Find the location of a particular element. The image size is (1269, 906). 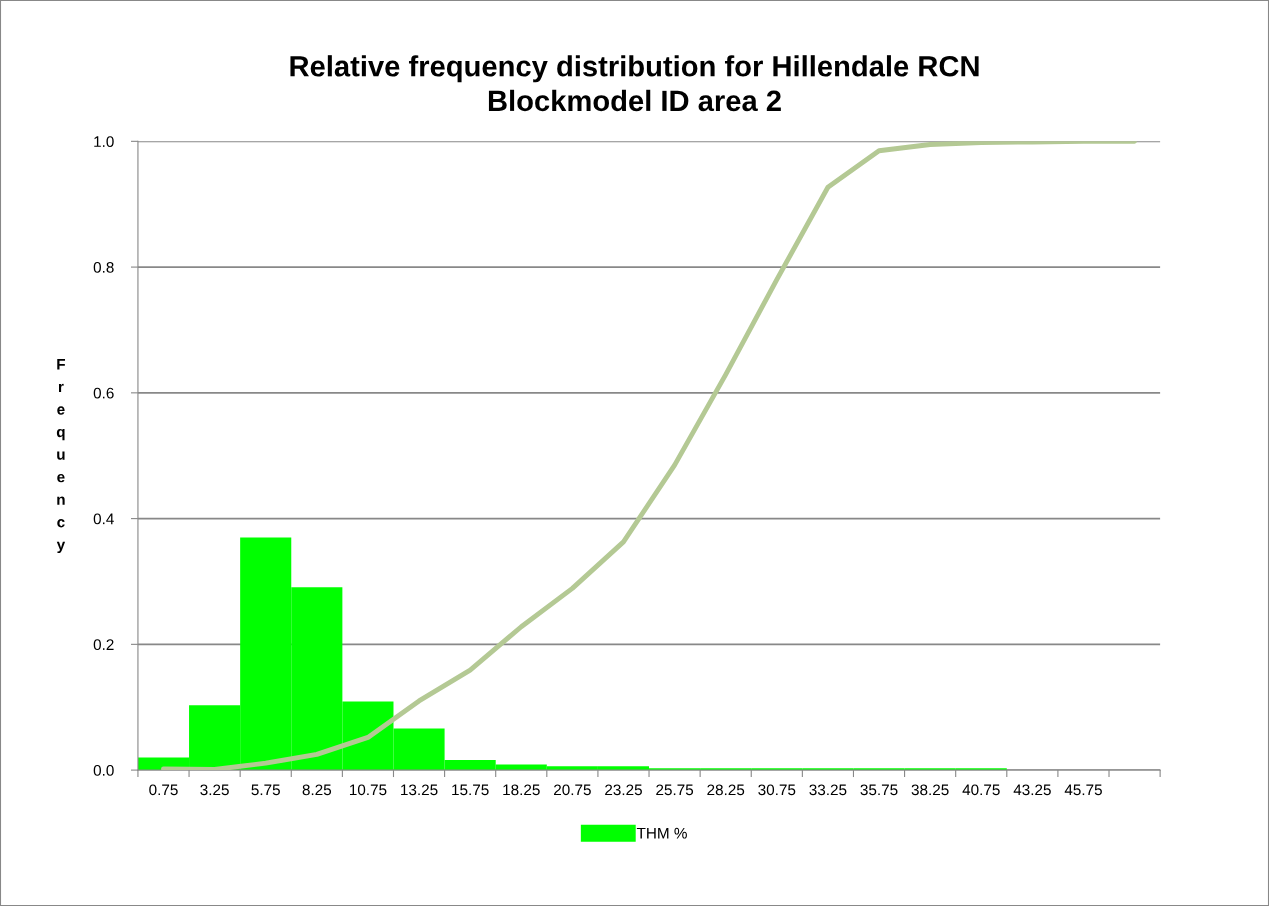

x-tick-label: 18.25 is located at coordinates (521, 790).